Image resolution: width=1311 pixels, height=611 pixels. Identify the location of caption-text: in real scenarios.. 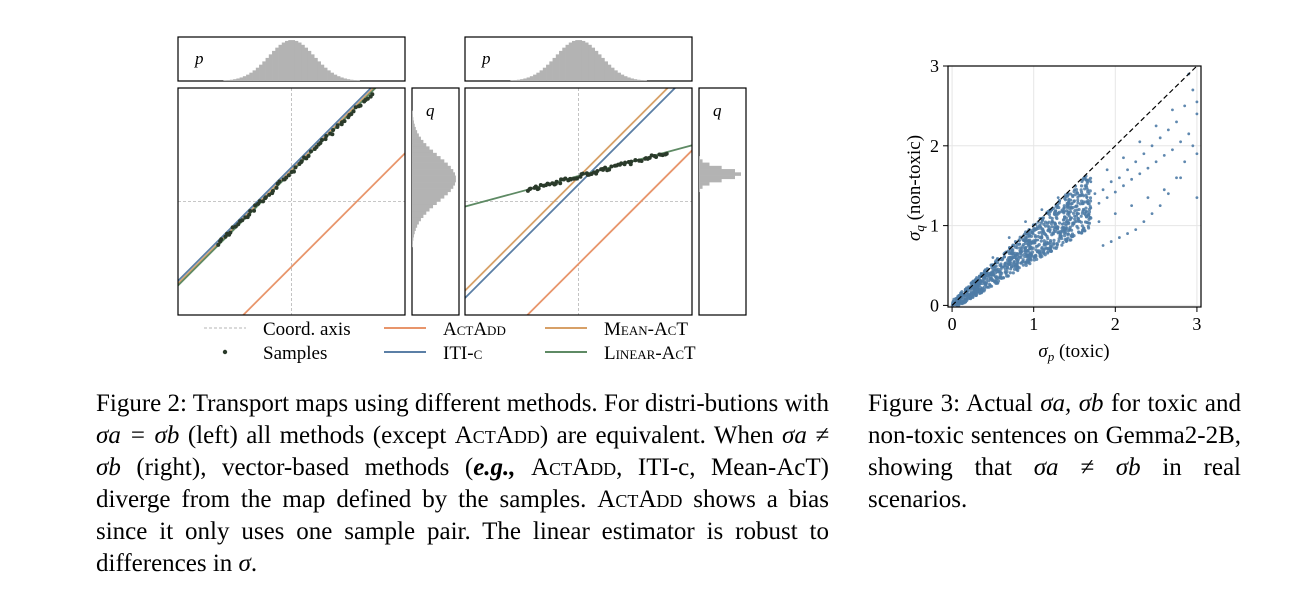
(1054, 483).